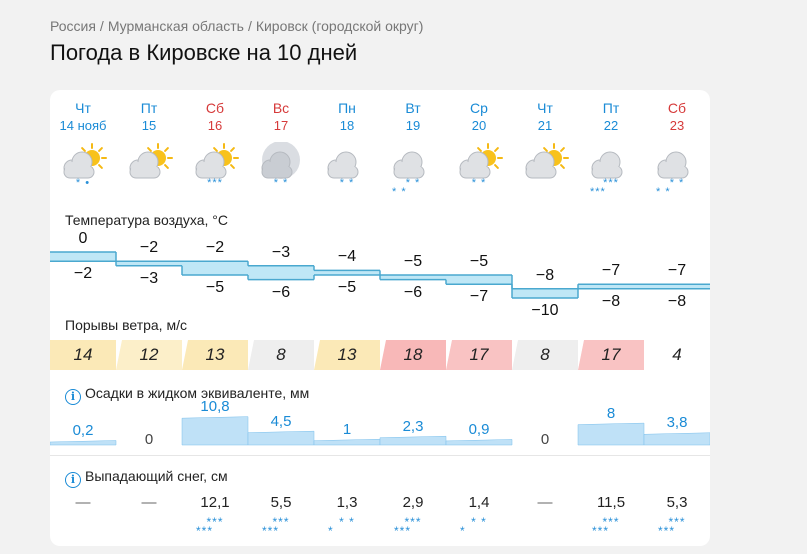 This screenshot has width=807, height=554. I want to click on temp-max: −7, so click(677, 271).